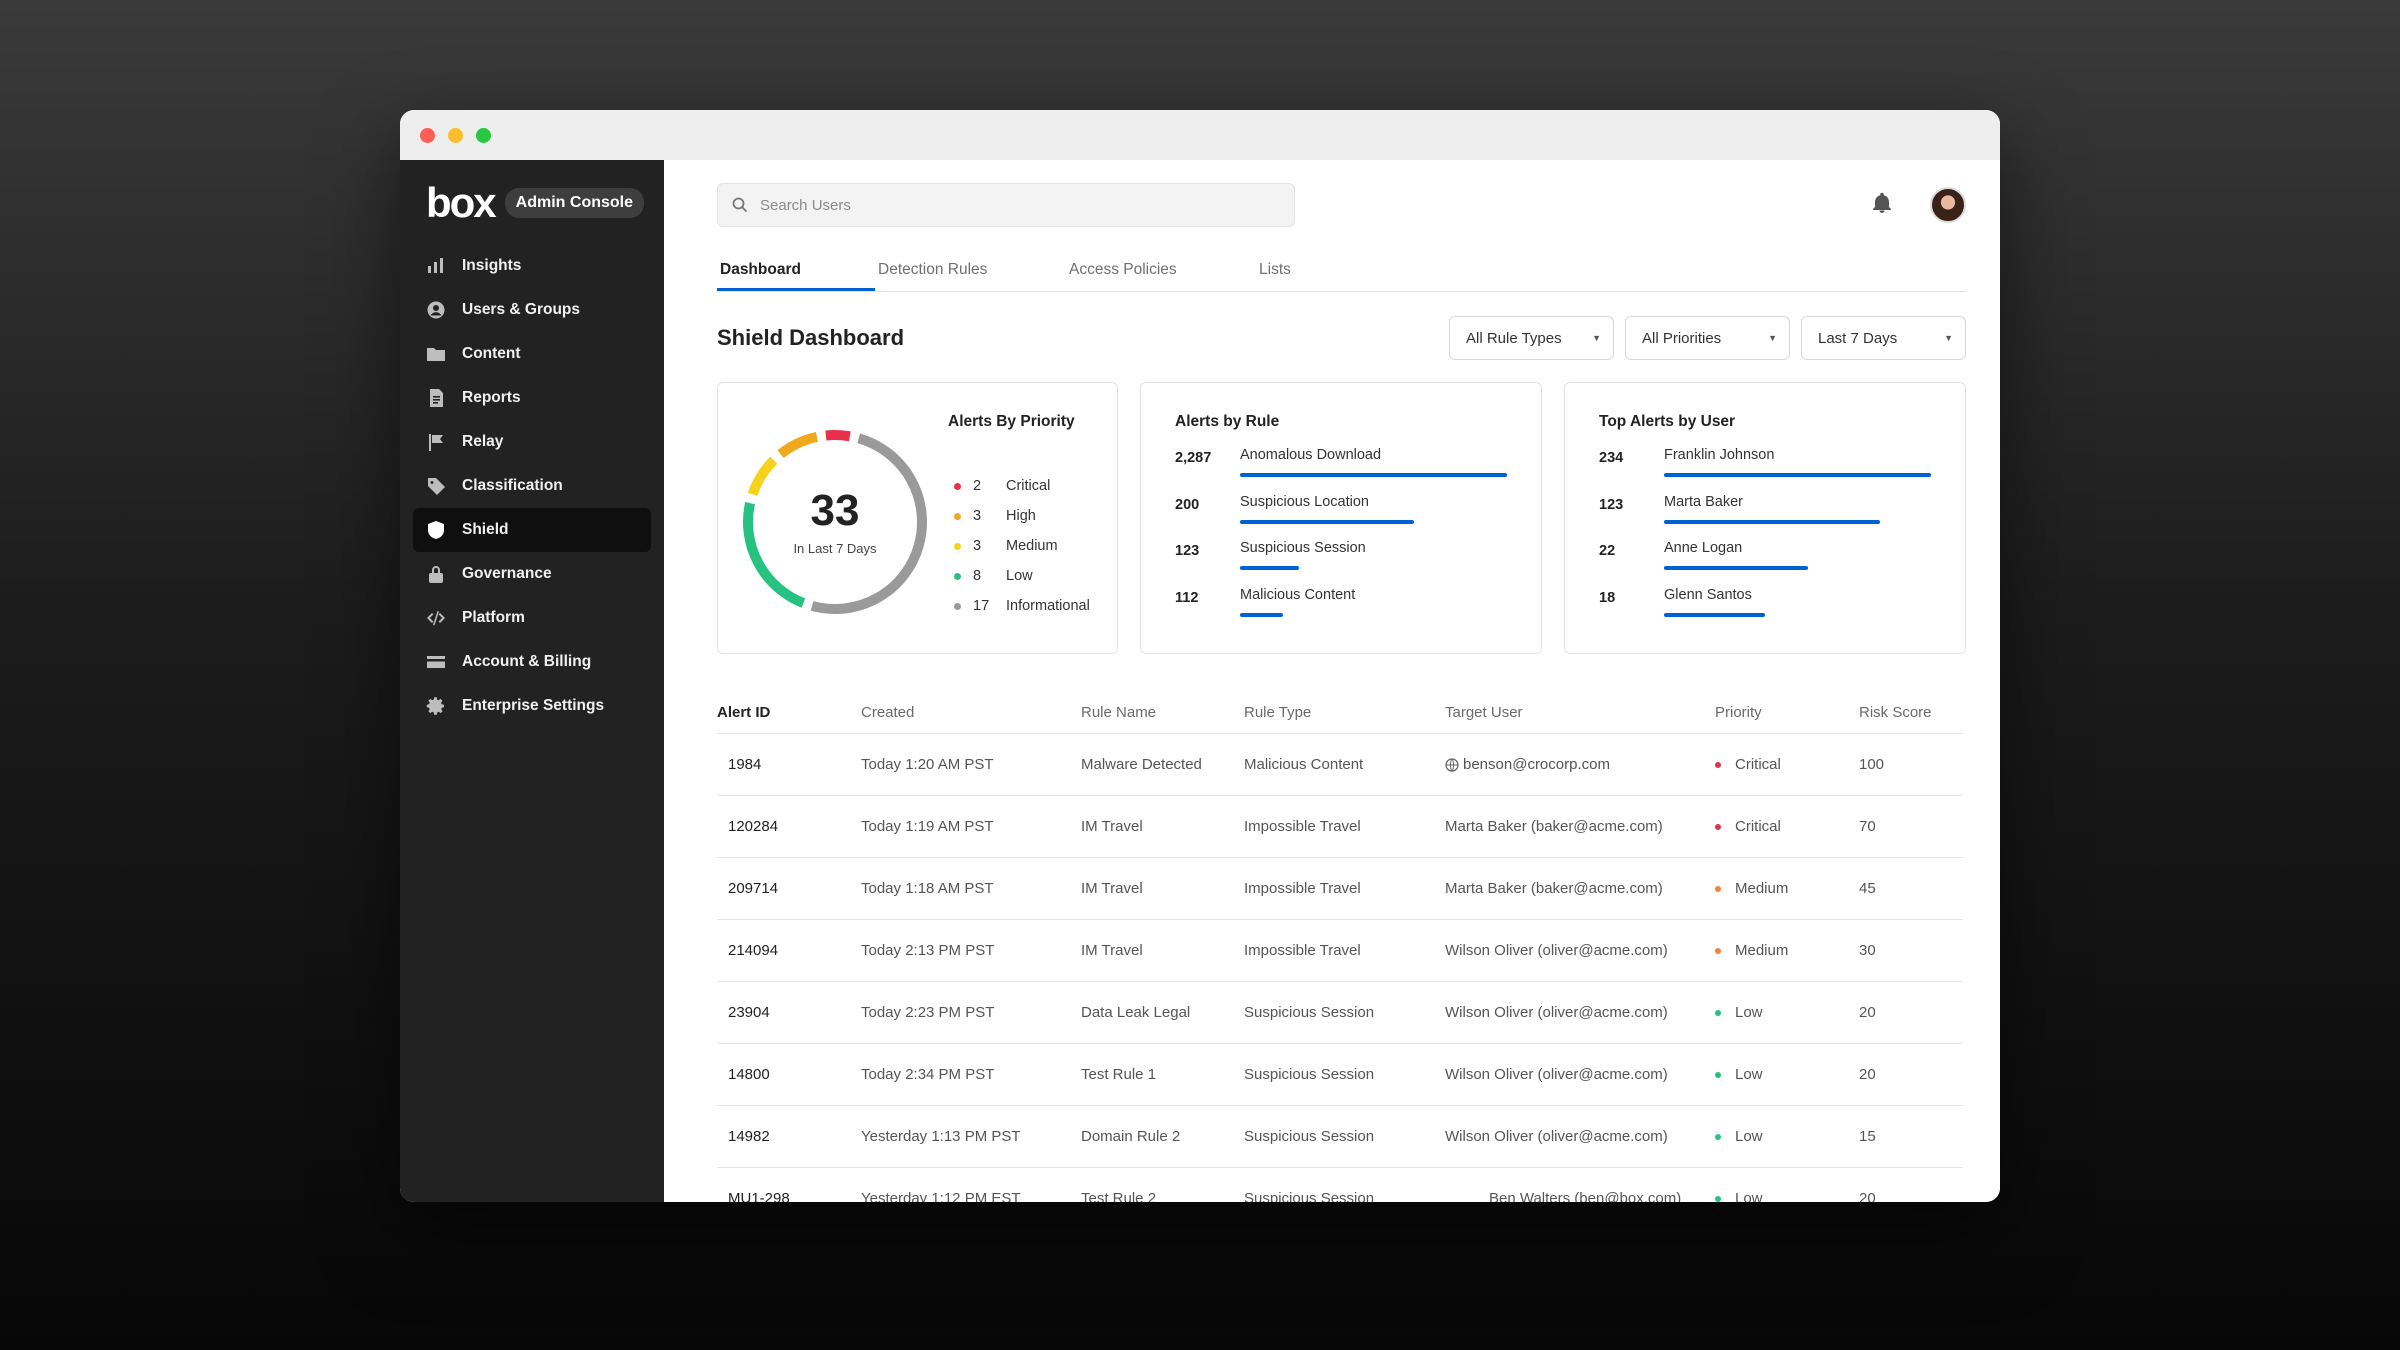 This screenshot has height=1350, width=2400. Describe the element at coordinates (1278, 712) in the screenshot. I see `column-header: Rule Type` at that location.